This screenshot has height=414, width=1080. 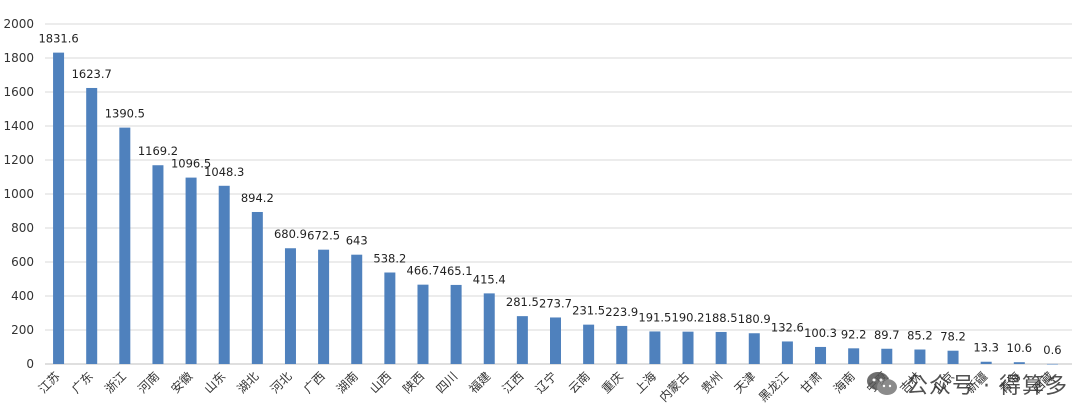 I want to click on data-label: 13.3, so click(x=986, y=348).